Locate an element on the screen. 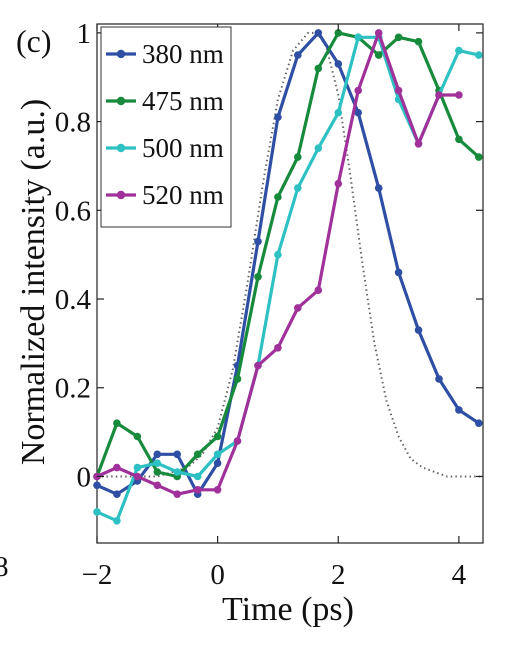 The image size is (508, 652). legend-label: 475 nm is located at coordinates (183, 101).